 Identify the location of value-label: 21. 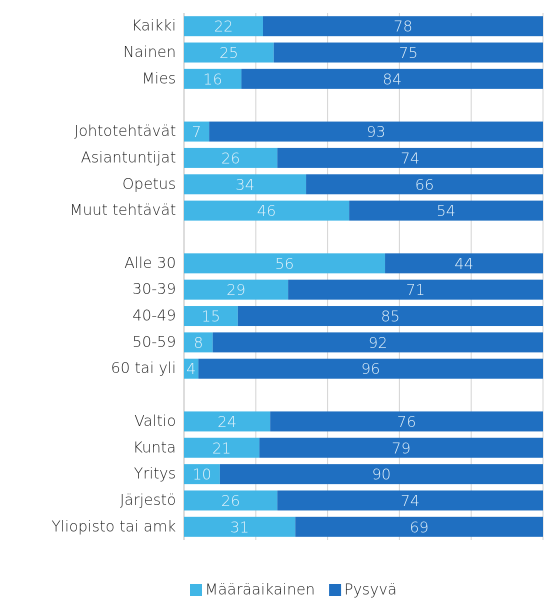
(221, 448).